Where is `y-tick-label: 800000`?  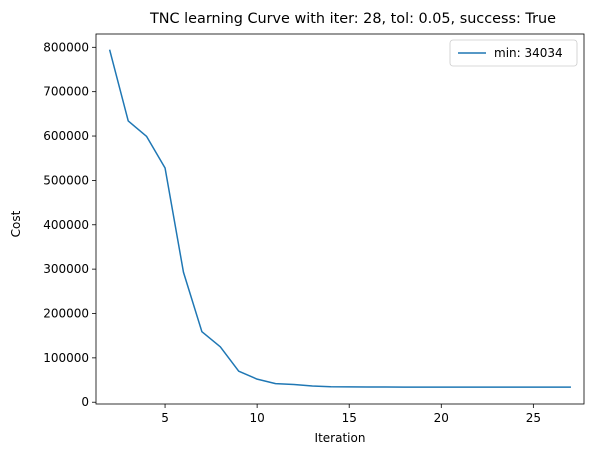 y-tick-label: 800000 is located at coordinates (66, 47).